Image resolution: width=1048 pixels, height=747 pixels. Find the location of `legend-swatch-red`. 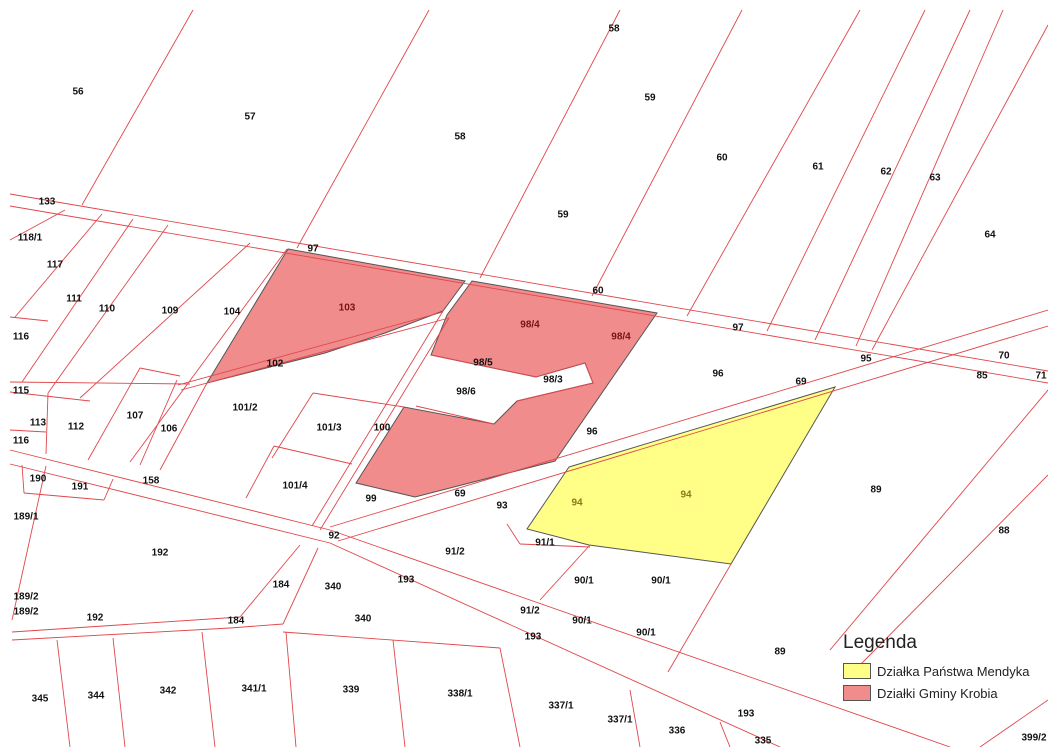

legend-swatch-red is located at coordinates (857, 693).